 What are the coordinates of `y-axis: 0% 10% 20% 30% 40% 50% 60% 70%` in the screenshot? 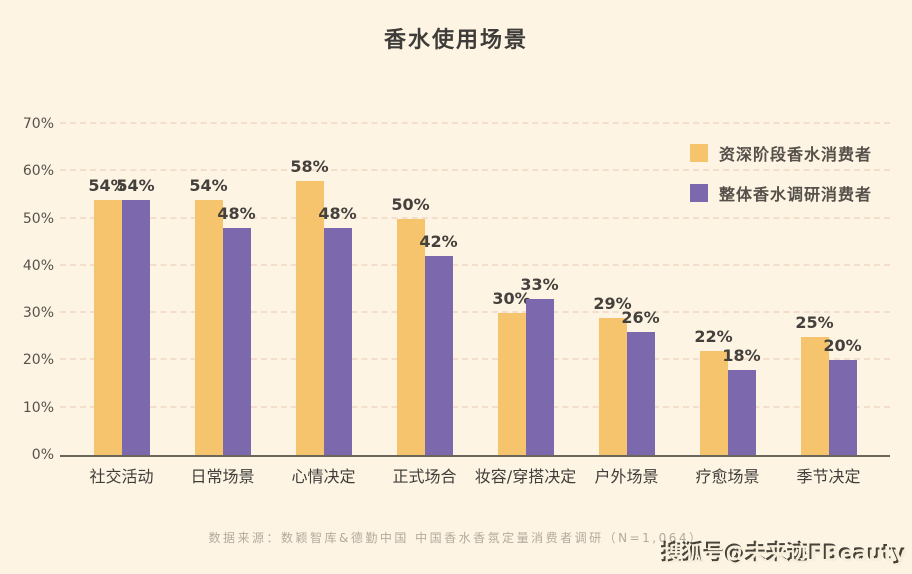 It's located at (29, 289).